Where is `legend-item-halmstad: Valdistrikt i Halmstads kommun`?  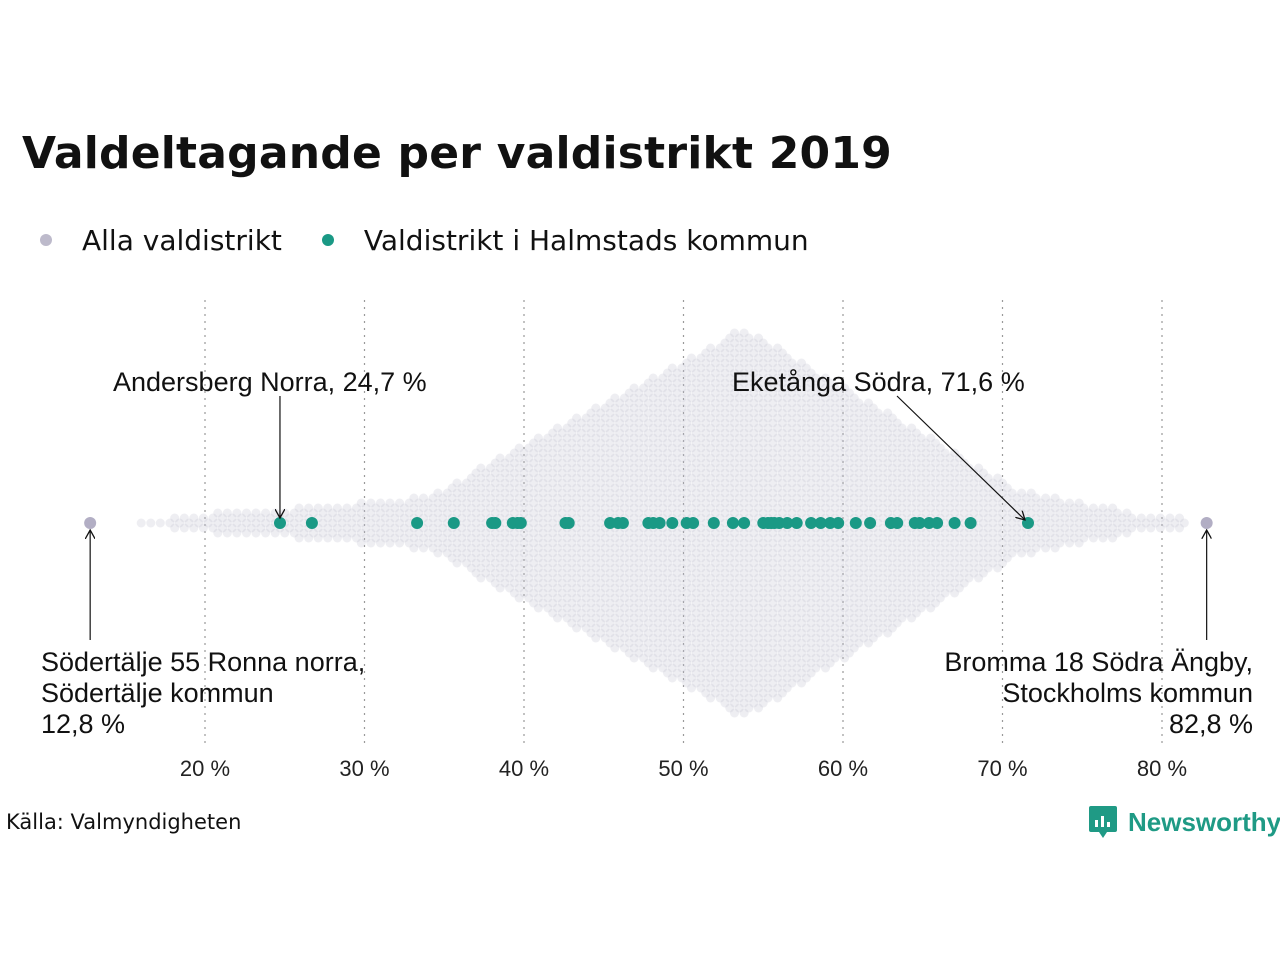 legend-item-halmstad: Valdistrikt i Halmstads kommun is located at coordinates (565, 240).